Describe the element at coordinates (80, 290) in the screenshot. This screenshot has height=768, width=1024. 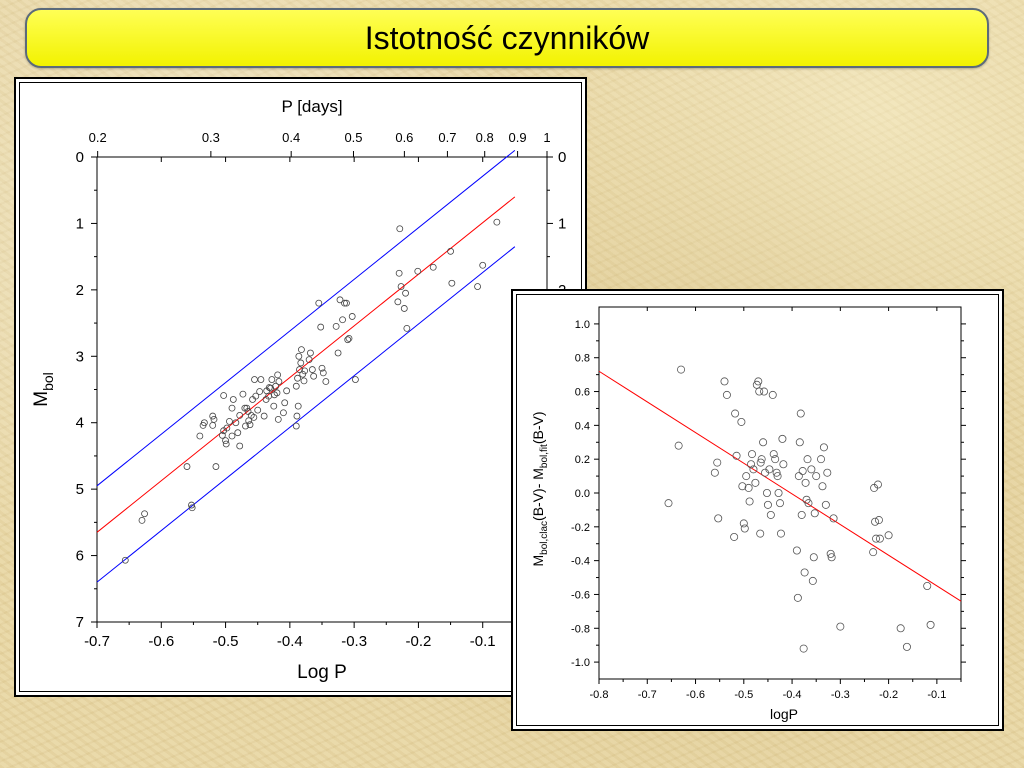
I see `y-tick-label: 2` at that location.